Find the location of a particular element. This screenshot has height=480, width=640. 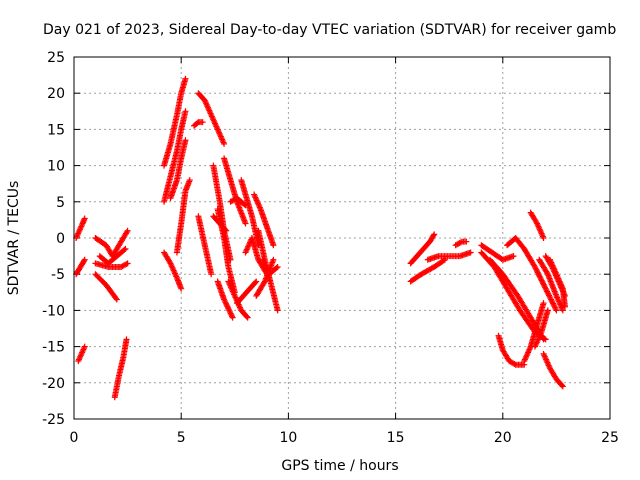

x-tick-label: 20 is located at coordinates (503, 438).